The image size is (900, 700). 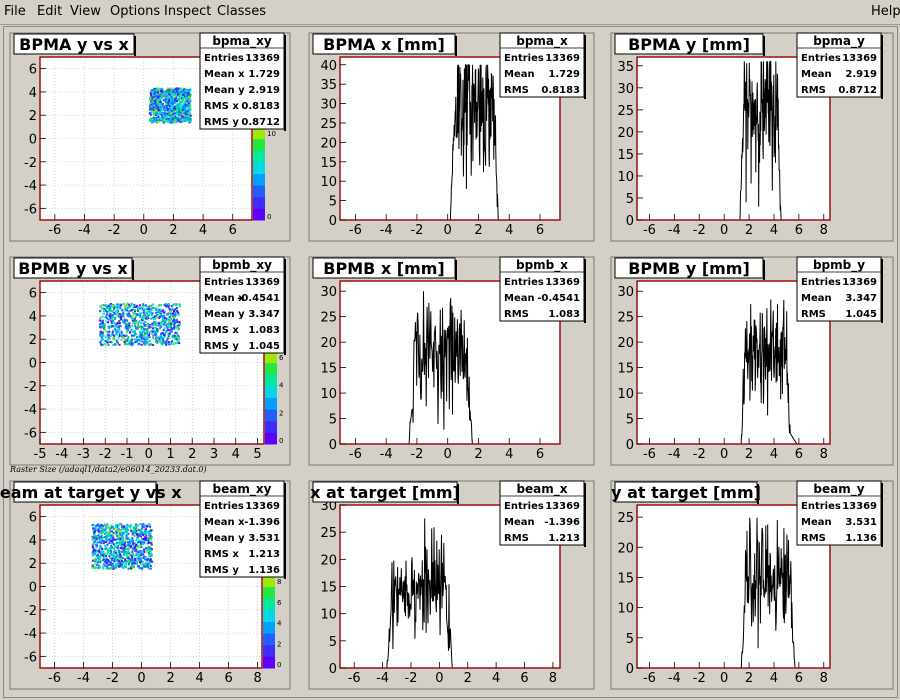 I want to click on stats-key: Mean x, so click(x=224, y=522).